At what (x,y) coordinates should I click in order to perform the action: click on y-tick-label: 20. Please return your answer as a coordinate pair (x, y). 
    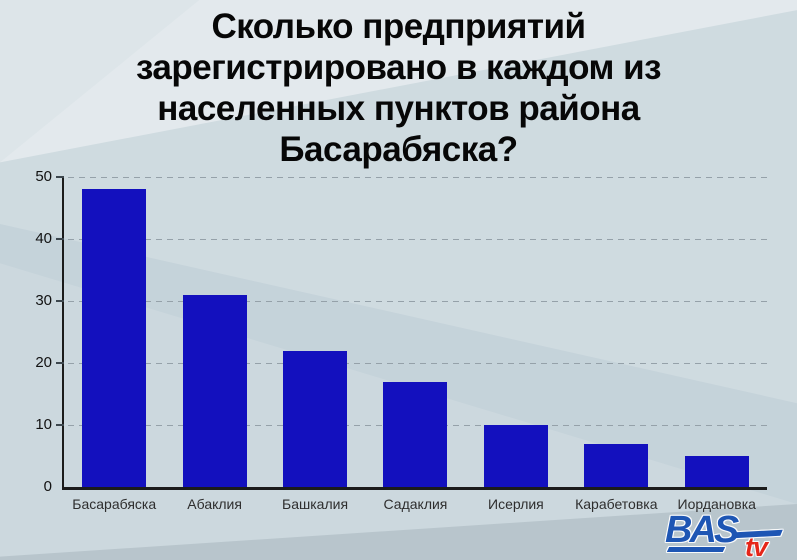
    Looking at the image, I should click on (43, 362).